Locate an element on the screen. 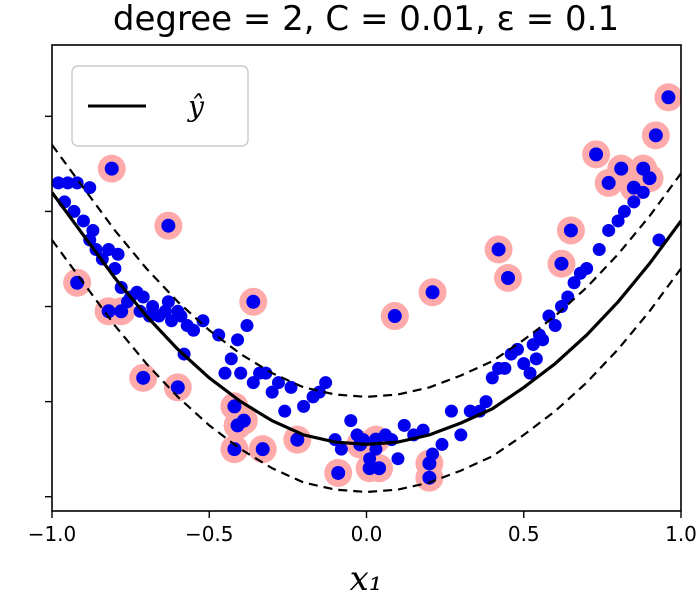 The width and height of the screenshot is (700, 603). legend-box is located at coordinates (160, 106).